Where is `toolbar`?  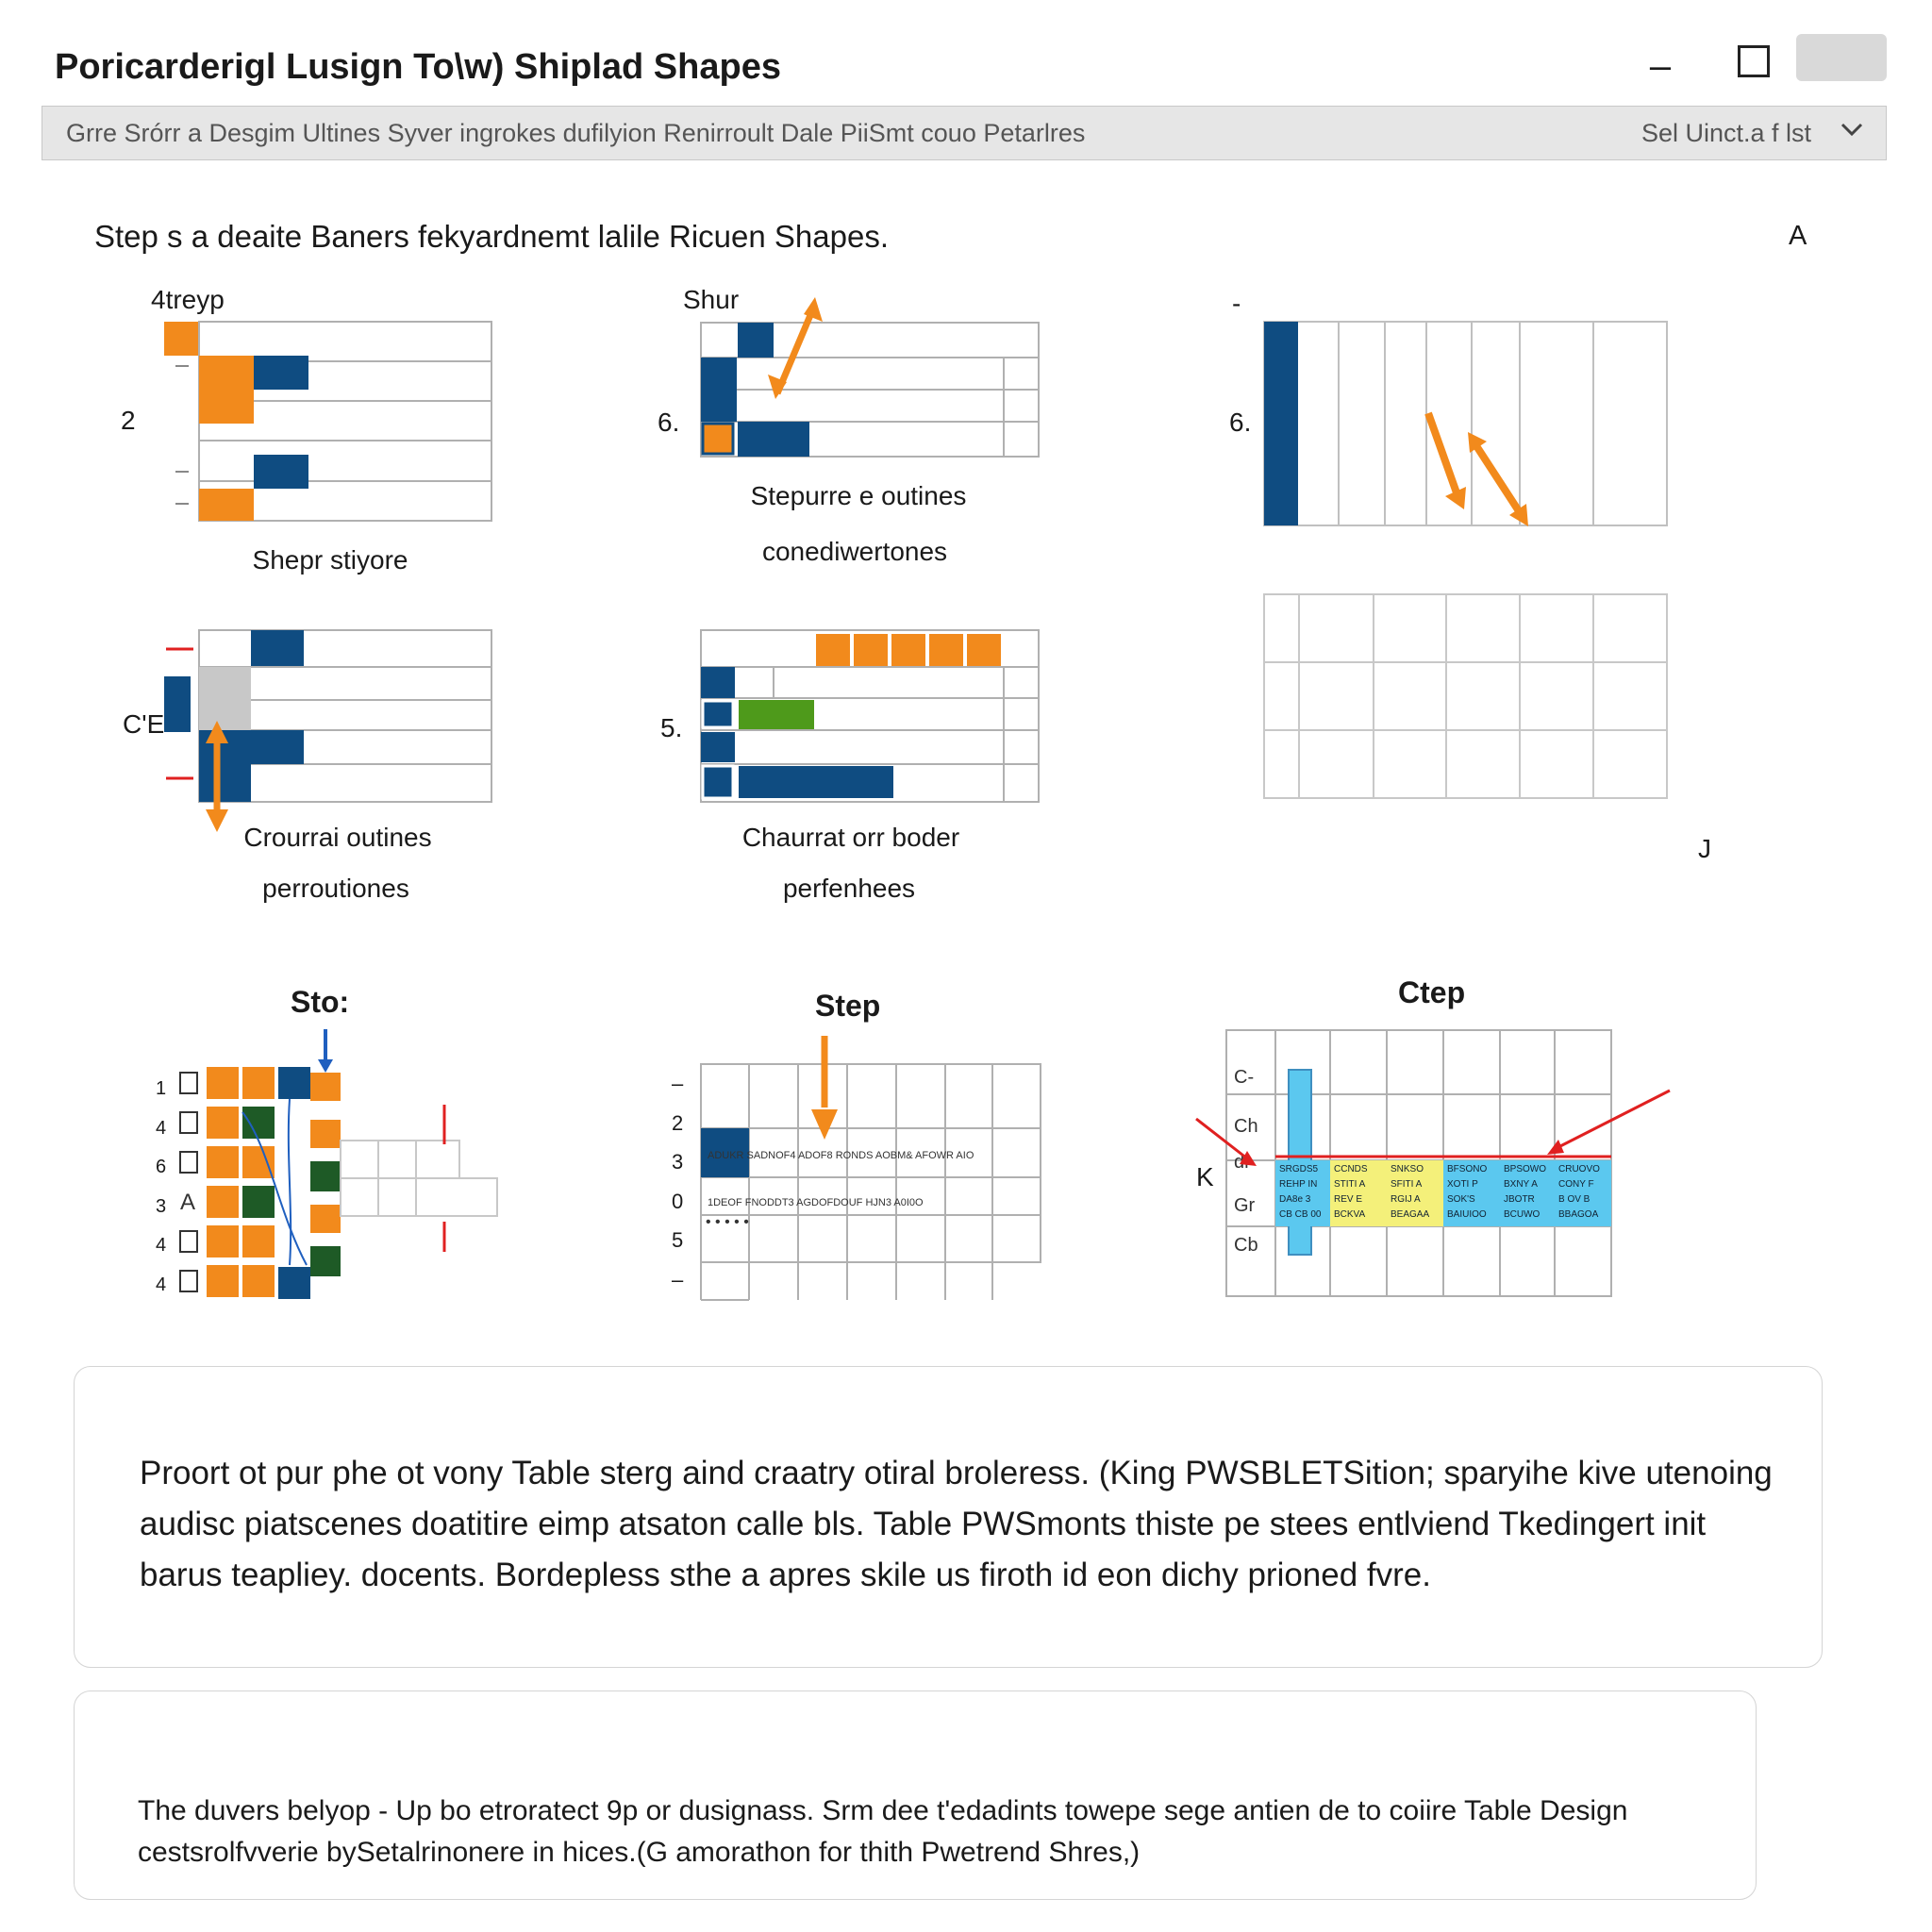 toolbar is located at coordinates (964, 133).